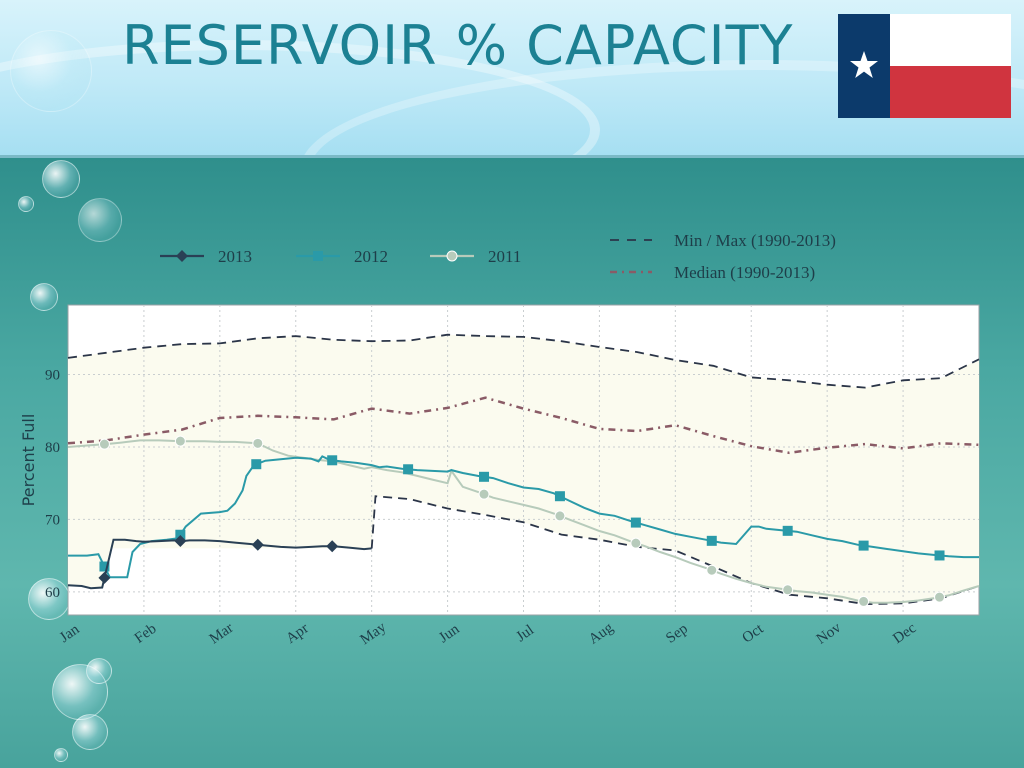  I want to click on x-tick-label: Feb, so click(146, 634).